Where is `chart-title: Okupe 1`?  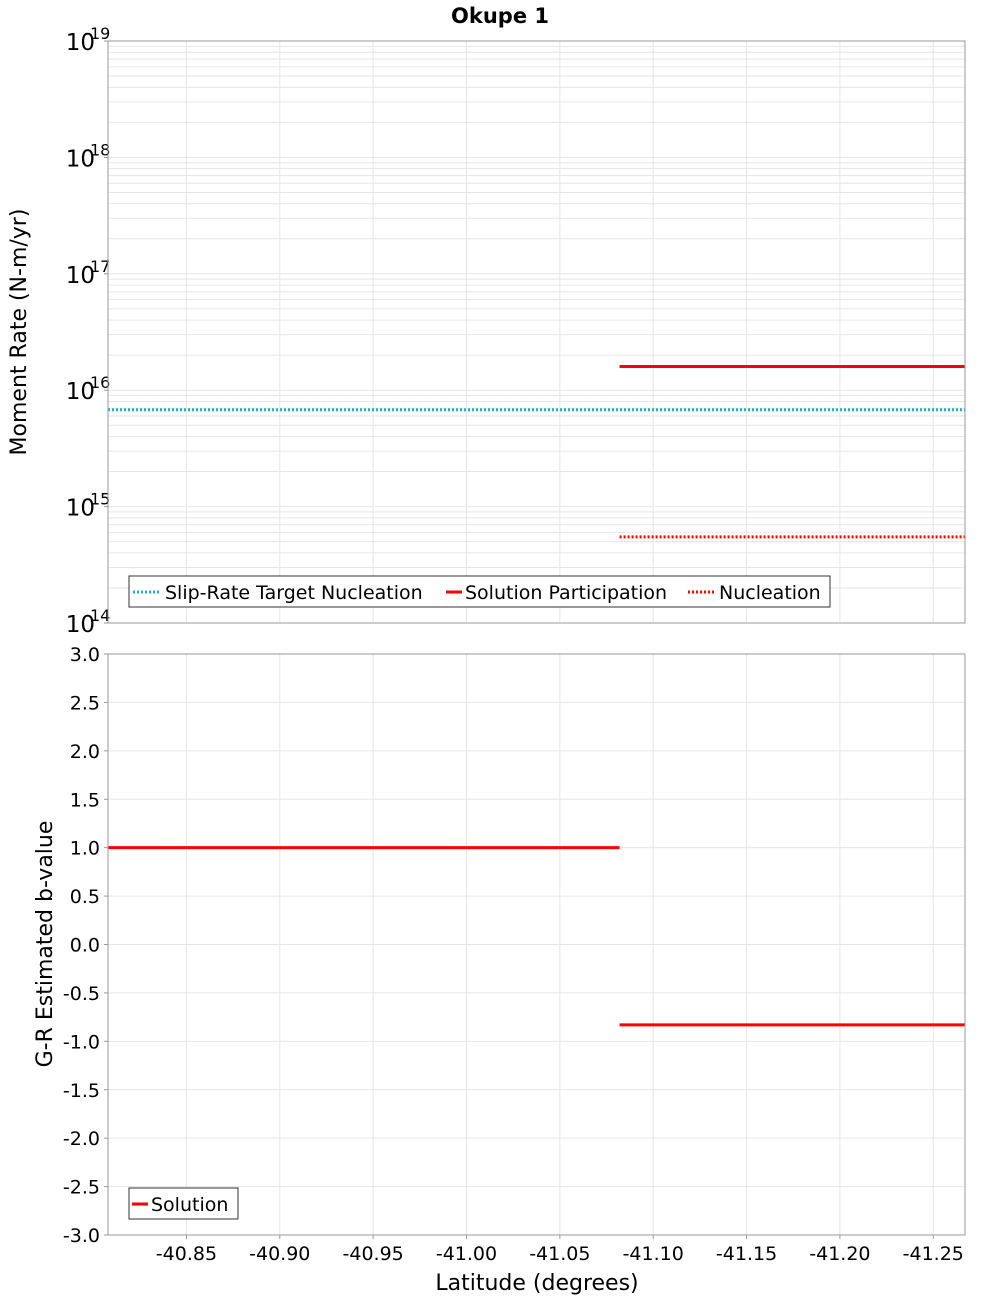 chart-title: Okupe 1 is located at coordinates (500, 16).